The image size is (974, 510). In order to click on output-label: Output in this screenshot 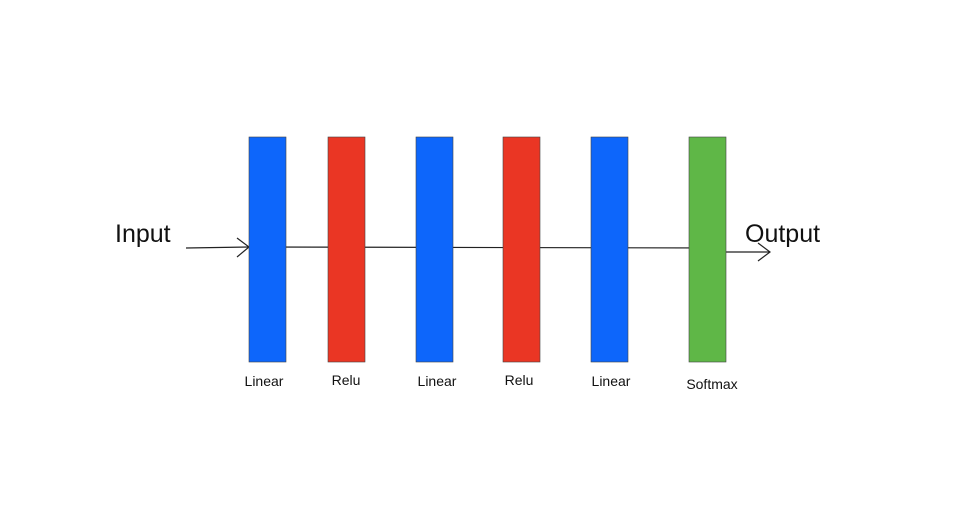, I will do `click(782, 234)`.